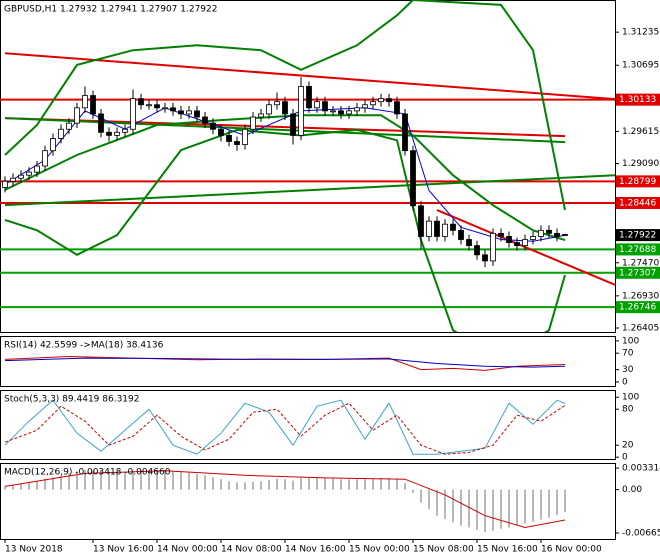 Image resolution: width=660 pixels, height=560 pixels. What do you see at coordinates (640, 164) in the screenshot?
I see `y-tick-label: 1.29090` at bounding box center [640, 164].